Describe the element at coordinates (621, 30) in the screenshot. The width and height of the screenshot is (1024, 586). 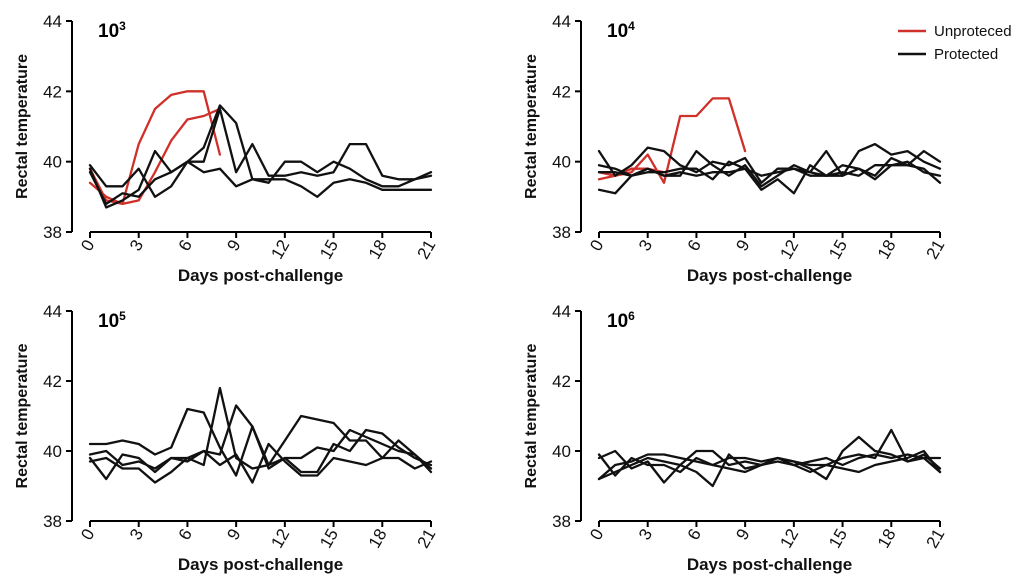
I see `panel-title: 104` at that location.